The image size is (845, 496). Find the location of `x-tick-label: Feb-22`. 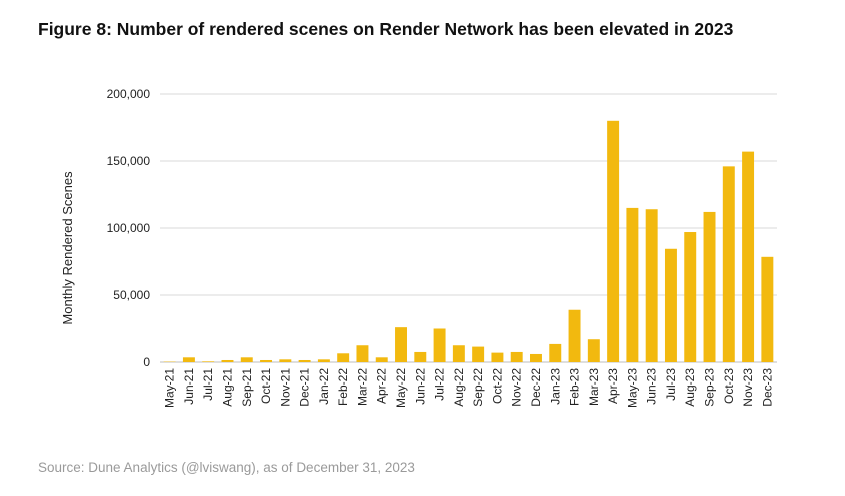

x-tick-label: Feb-22 is located at coordinates (343, 387).